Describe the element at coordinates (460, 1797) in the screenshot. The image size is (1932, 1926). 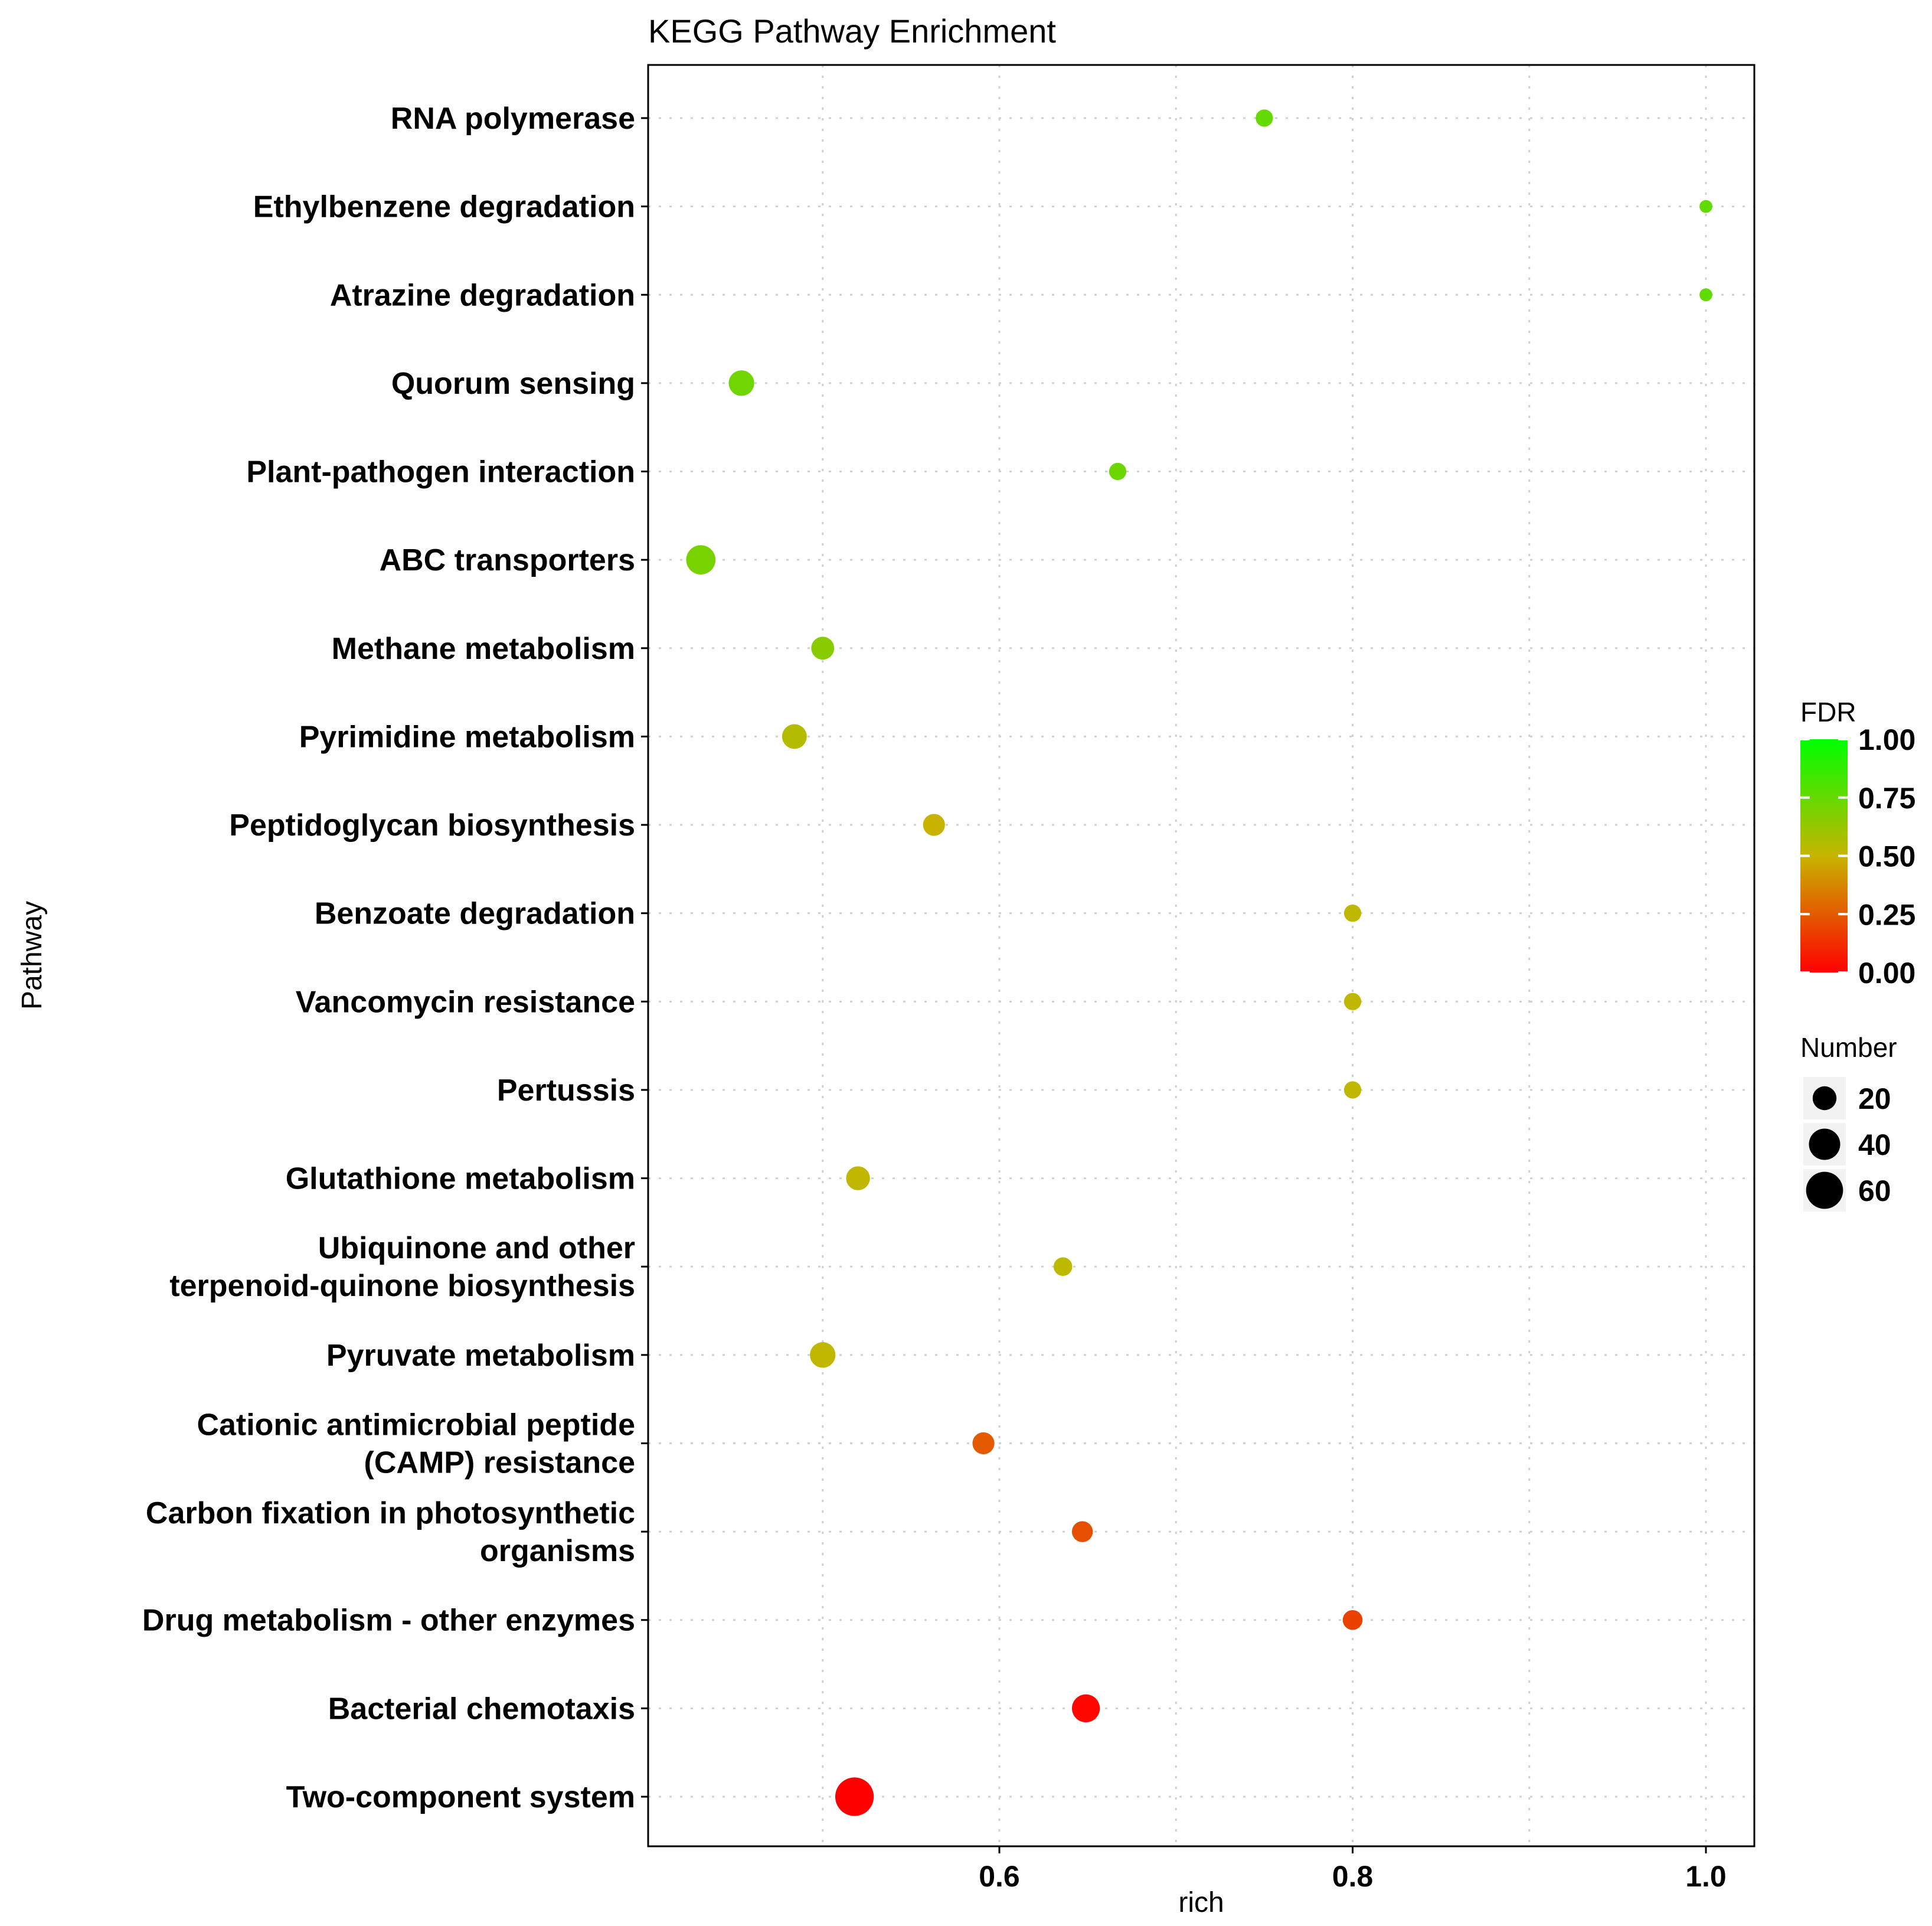
I see `pathway-label: Two-component system` at that location.